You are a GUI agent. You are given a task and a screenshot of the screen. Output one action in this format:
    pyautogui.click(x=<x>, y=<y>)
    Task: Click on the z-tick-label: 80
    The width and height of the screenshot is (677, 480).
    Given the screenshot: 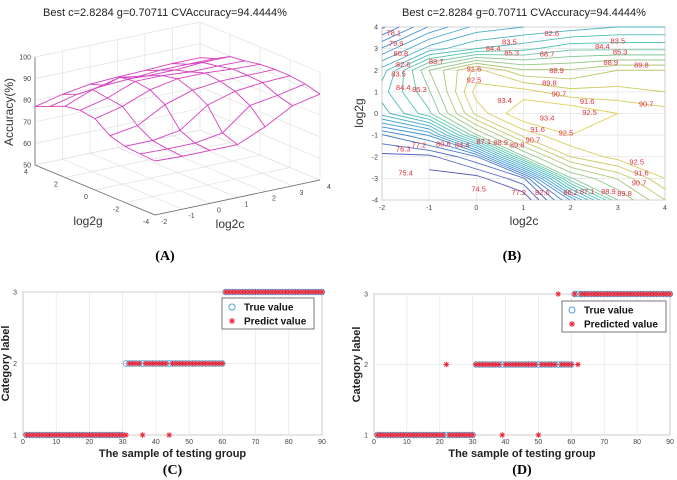 What is the action you would take?
    pyautogui.click(x=27, y=101)
    